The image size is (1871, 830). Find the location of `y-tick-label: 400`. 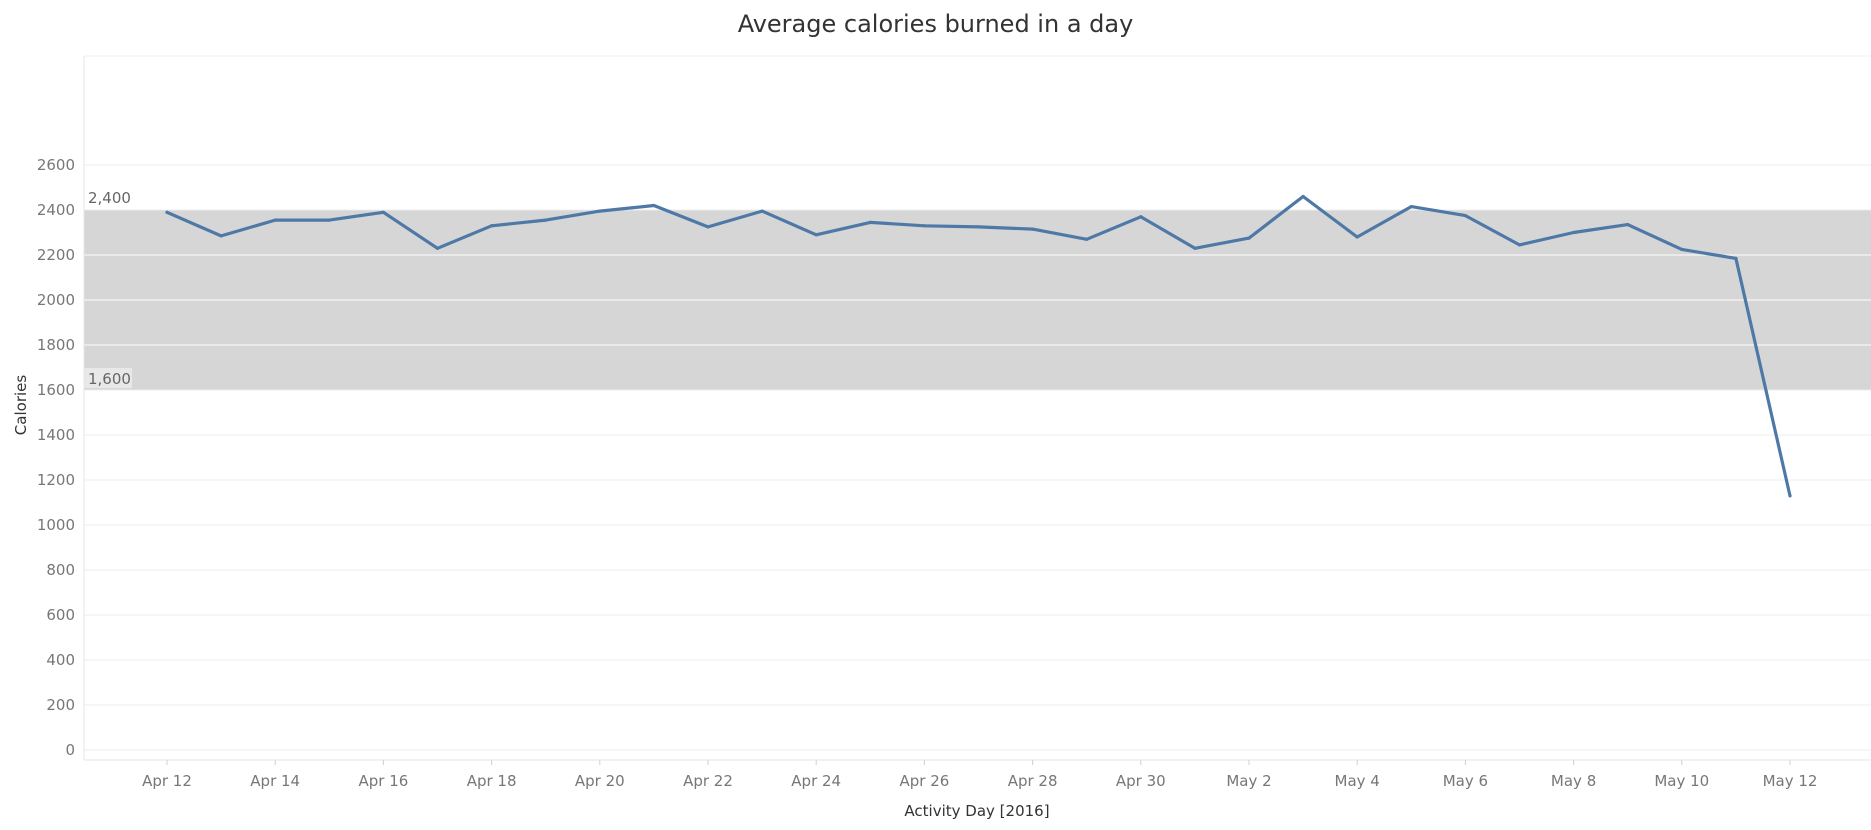

y-tick-label: 400 is located at coordinates (60, 660).